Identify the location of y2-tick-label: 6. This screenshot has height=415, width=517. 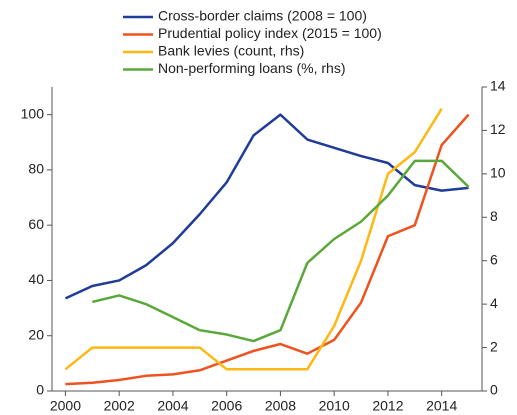
(494, 259).